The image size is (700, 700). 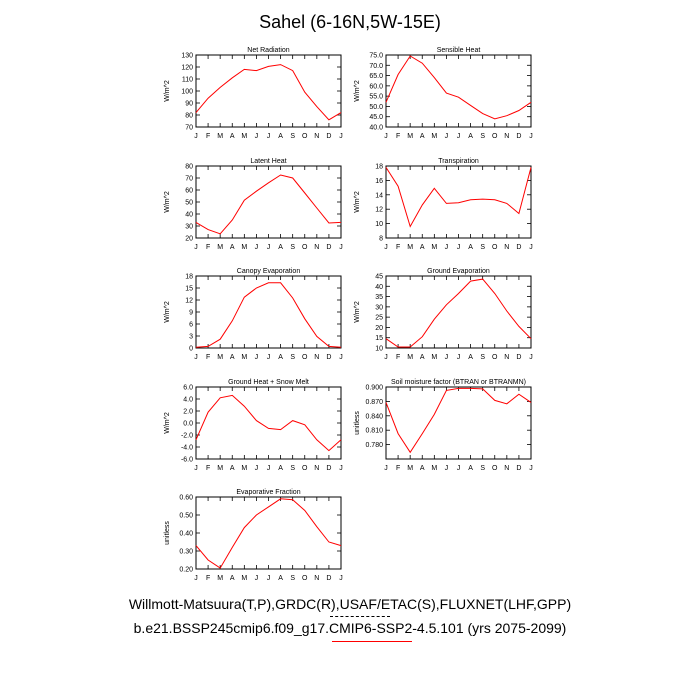 I want to click on y-tick-label: 70.0, so click(x=376, y=66).